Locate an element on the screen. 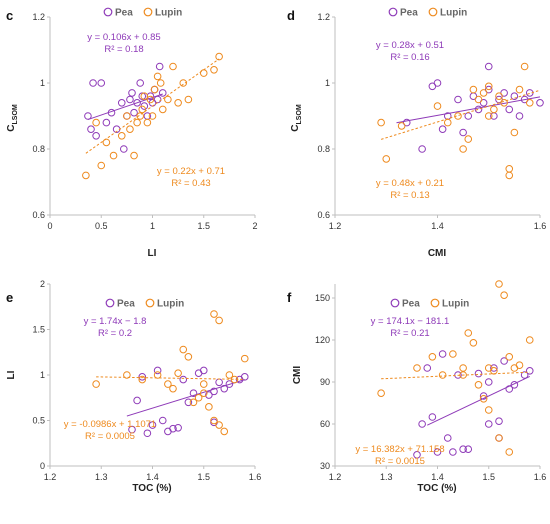 This screenshot has height=524, width=550. legend-marker-lupin is located at coordinates (148, 12).